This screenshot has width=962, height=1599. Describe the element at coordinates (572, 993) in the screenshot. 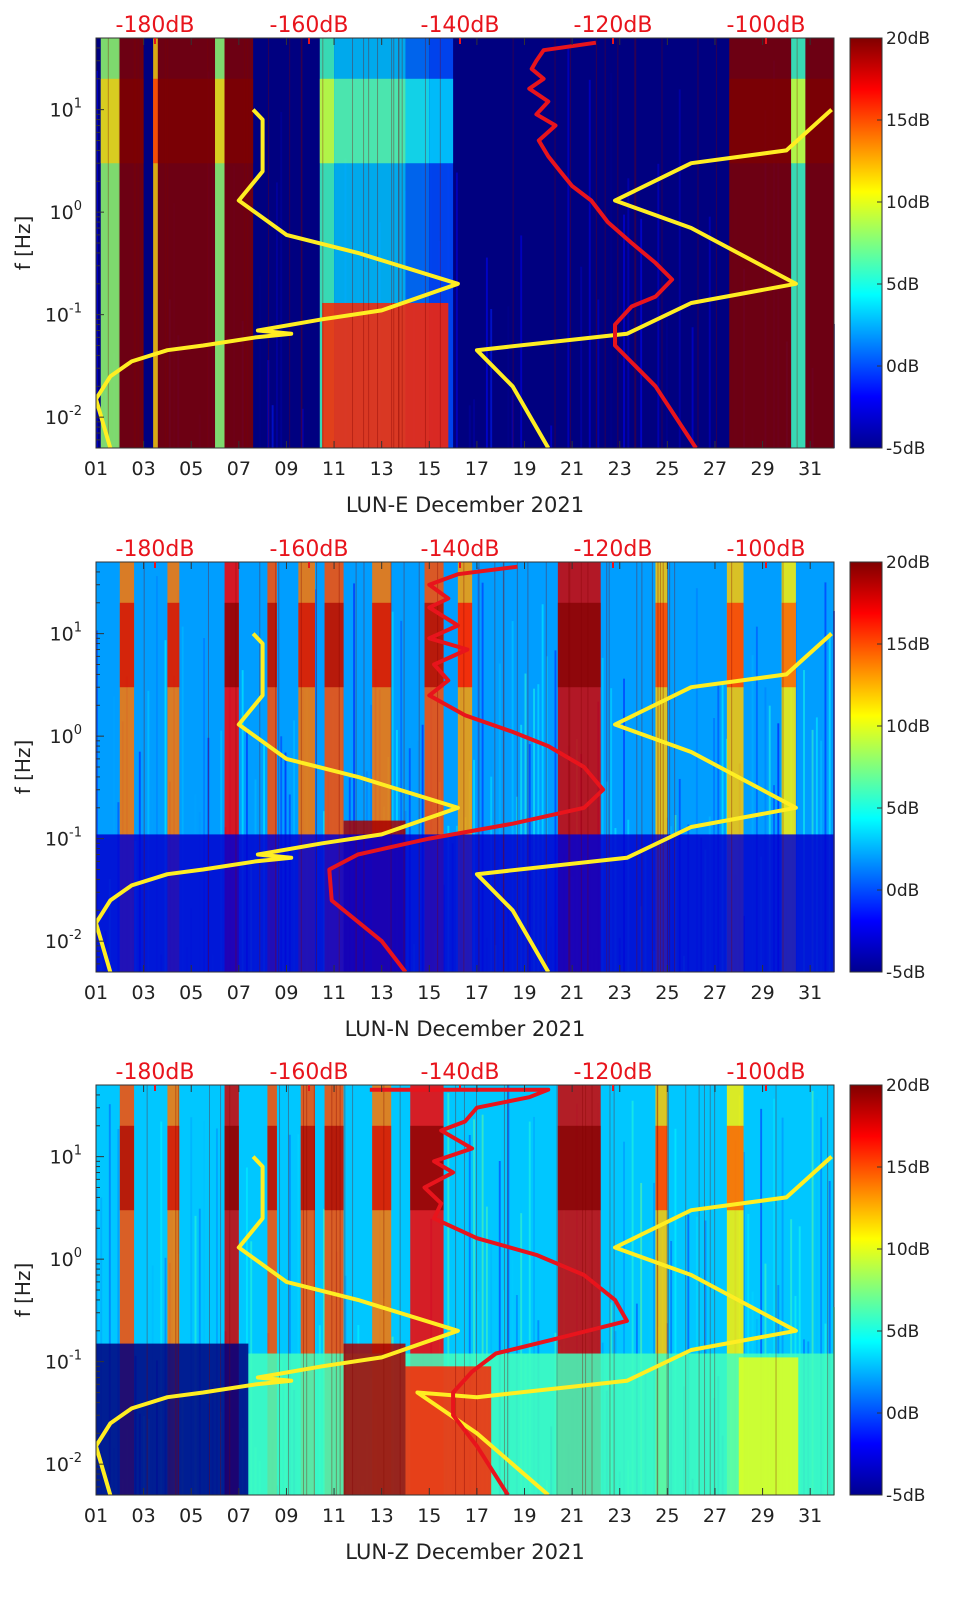

I see `x-tick-label: 21` at that location.